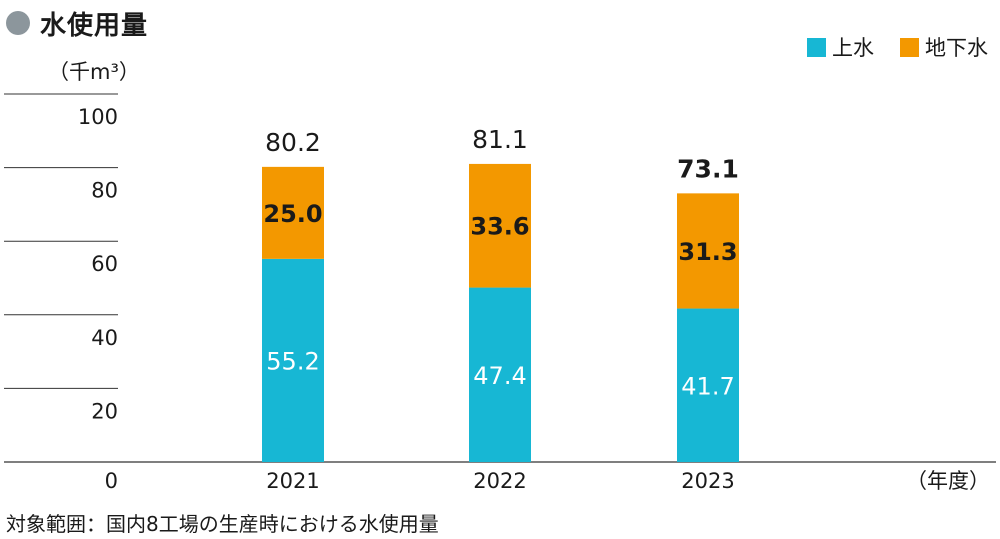 The width and height of the screenshot is (1000, 539). What do you see at coordinates (222, 524) in the screenshot?
I see `footnote: 対象範囲：国内8工場の生産時における水使用量` at bounding box center [222, 524].